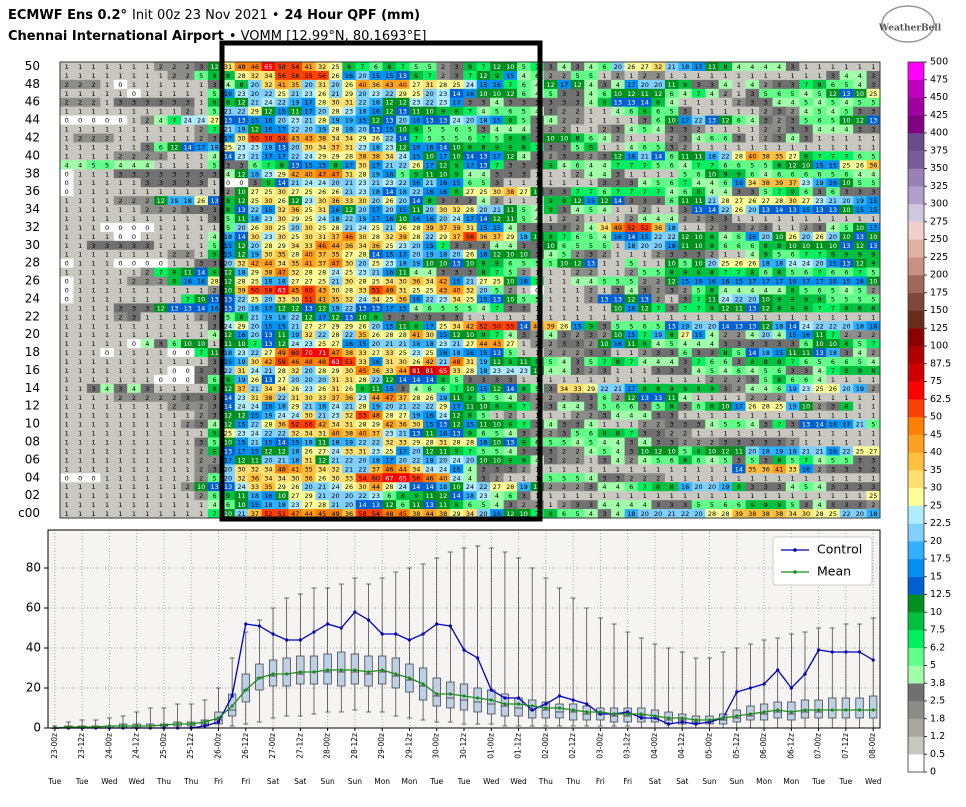  What do you see at coordinates (389, 335) in the screenshot?
I see `cell-value: 28` at bounding box center [389, 335].